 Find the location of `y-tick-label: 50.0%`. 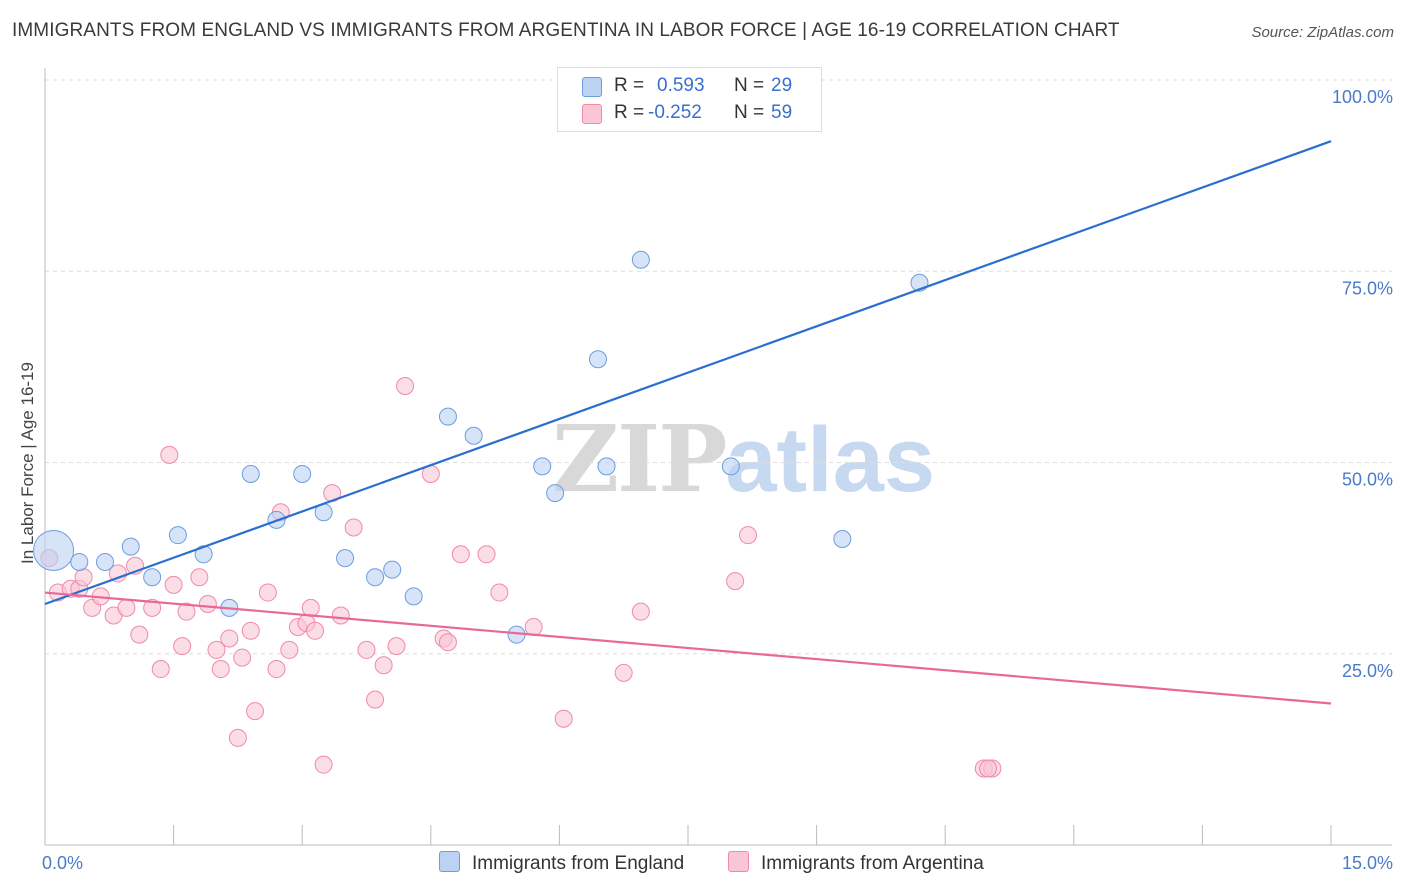

y-tick-label: 50.0% is located at coordinates (1367, 480).